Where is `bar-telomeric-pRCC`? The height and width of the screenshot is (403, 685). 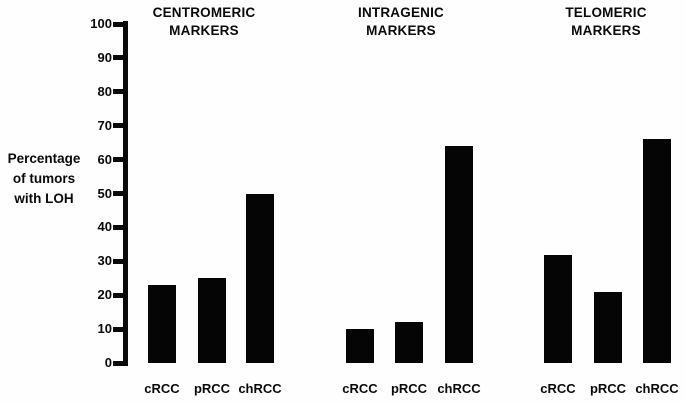 bar-telomeric-pRCC is located at coordinates (608, 327).